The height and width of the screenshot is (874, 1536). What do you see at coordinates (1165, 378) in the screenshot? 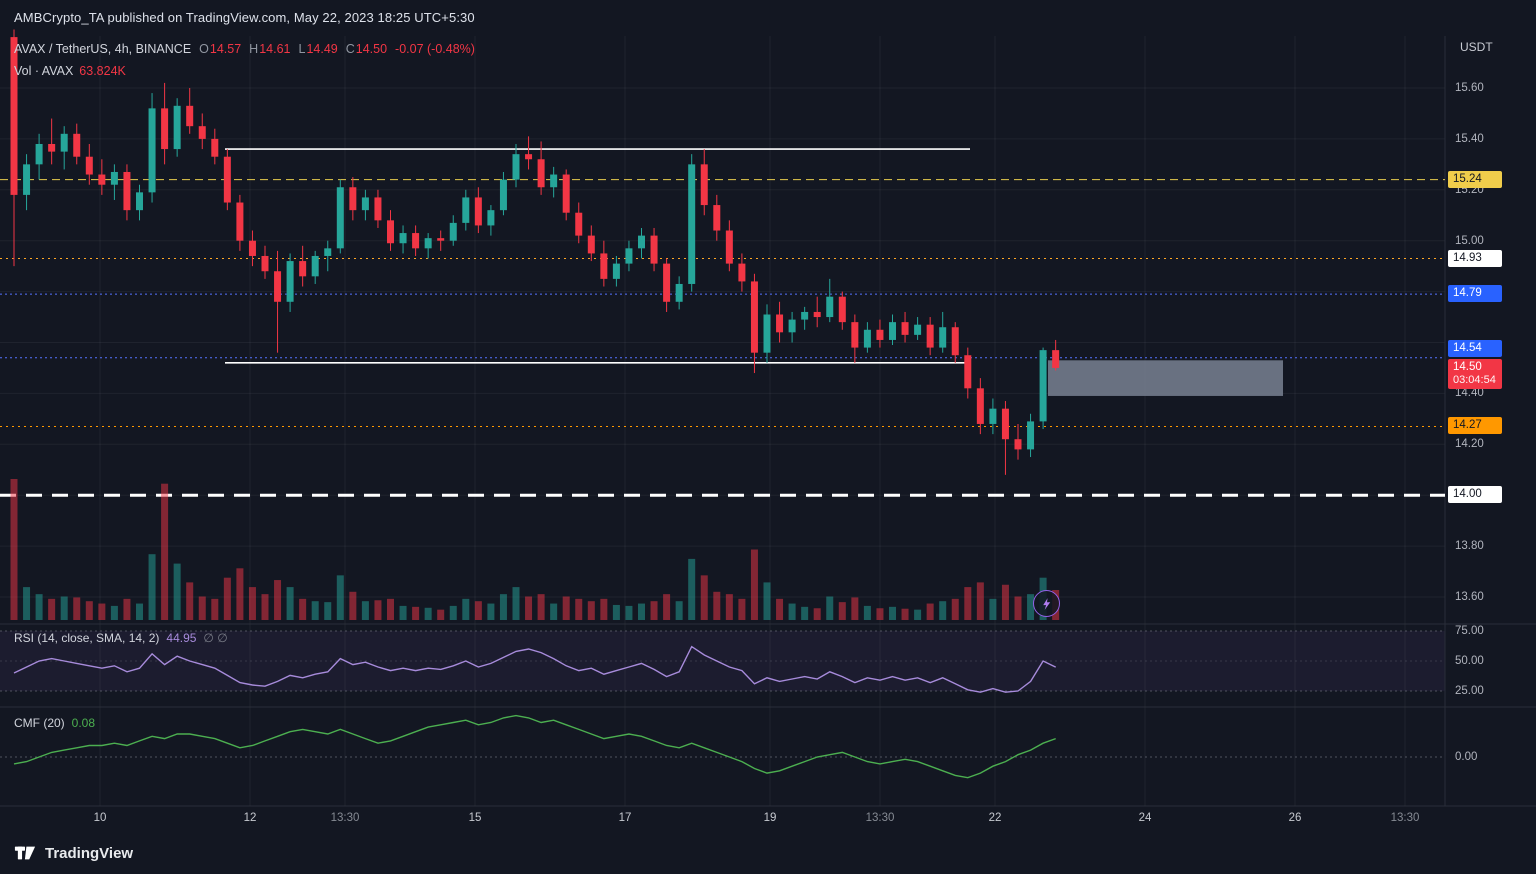
I see `supply-zone-rect` at bounding box center [1165, 378].